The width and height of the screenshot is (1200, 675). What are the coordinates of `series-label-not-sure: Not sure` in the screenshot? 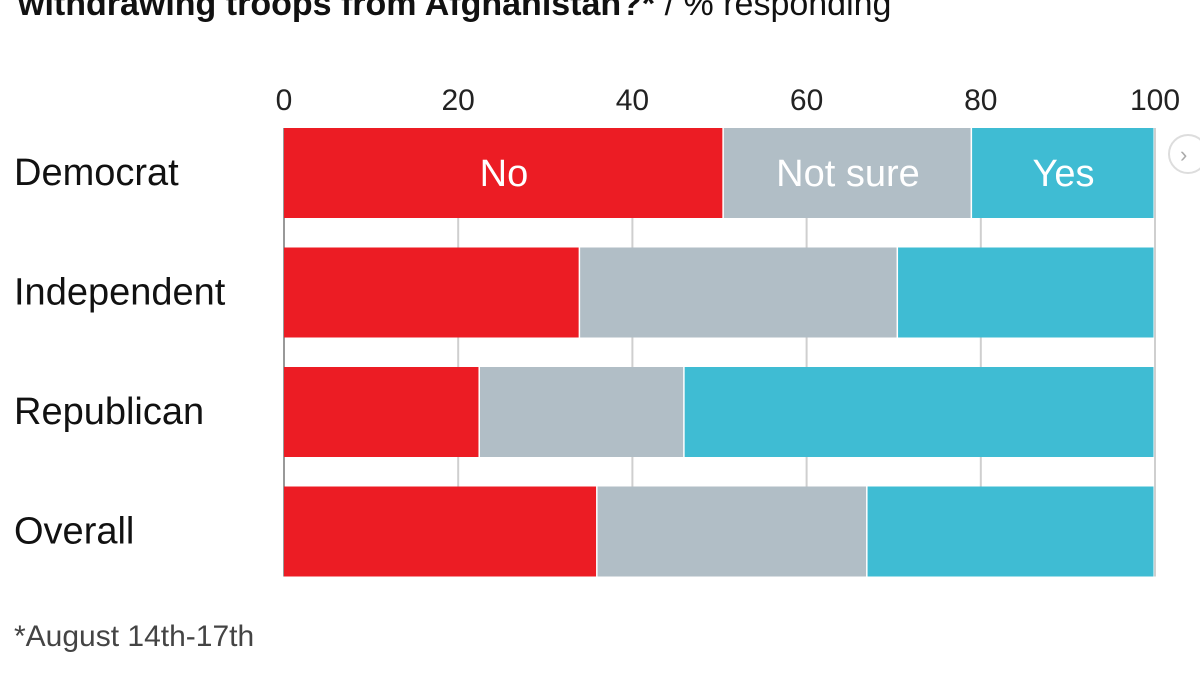 It's located at (848, 174).